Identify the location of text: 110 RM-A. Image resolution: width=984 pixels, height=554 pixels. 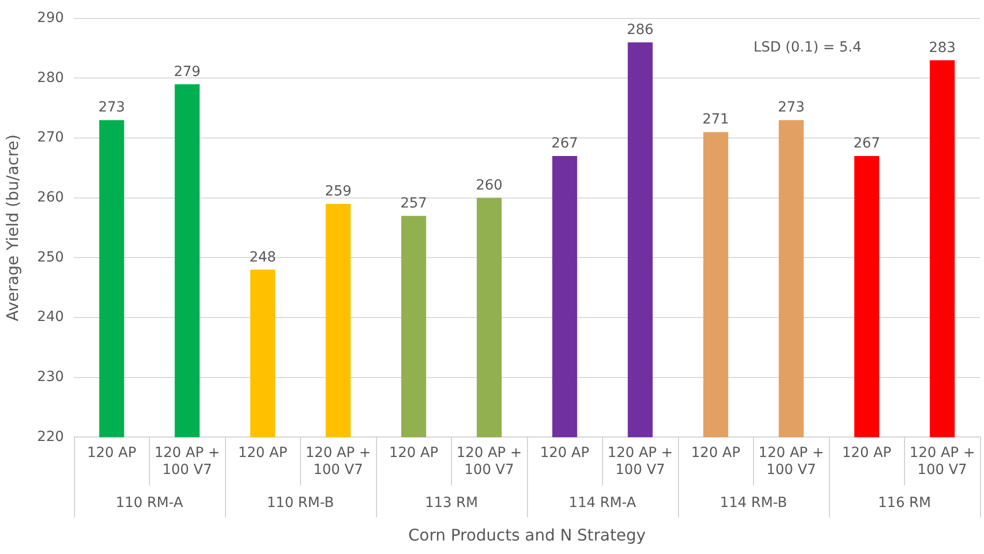
(150, 502).